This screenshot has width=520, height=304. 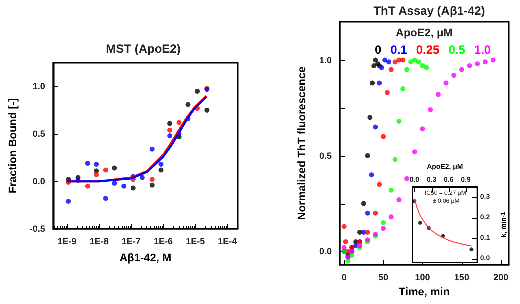 I want to click on series-label: 0.1, so click(x=399, y=50).